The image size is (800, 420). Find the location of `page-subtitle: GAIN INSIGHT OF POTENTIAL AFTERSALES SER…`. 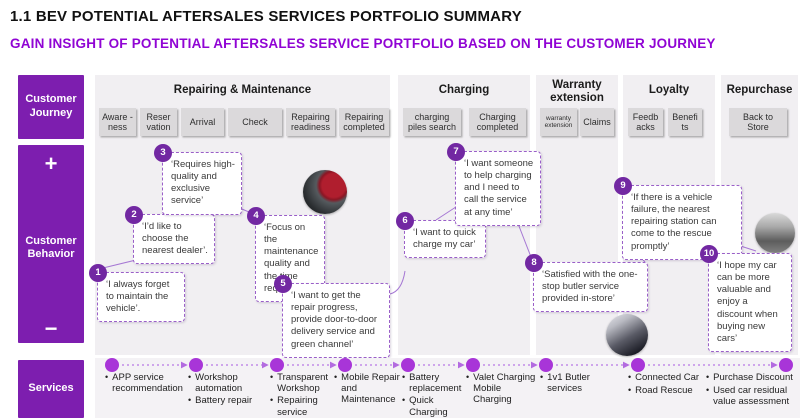

page-subtitle: GAIN INSIGHT OF POTENTIAL AFTERSALES SER… is located at coordinates (363, 43).